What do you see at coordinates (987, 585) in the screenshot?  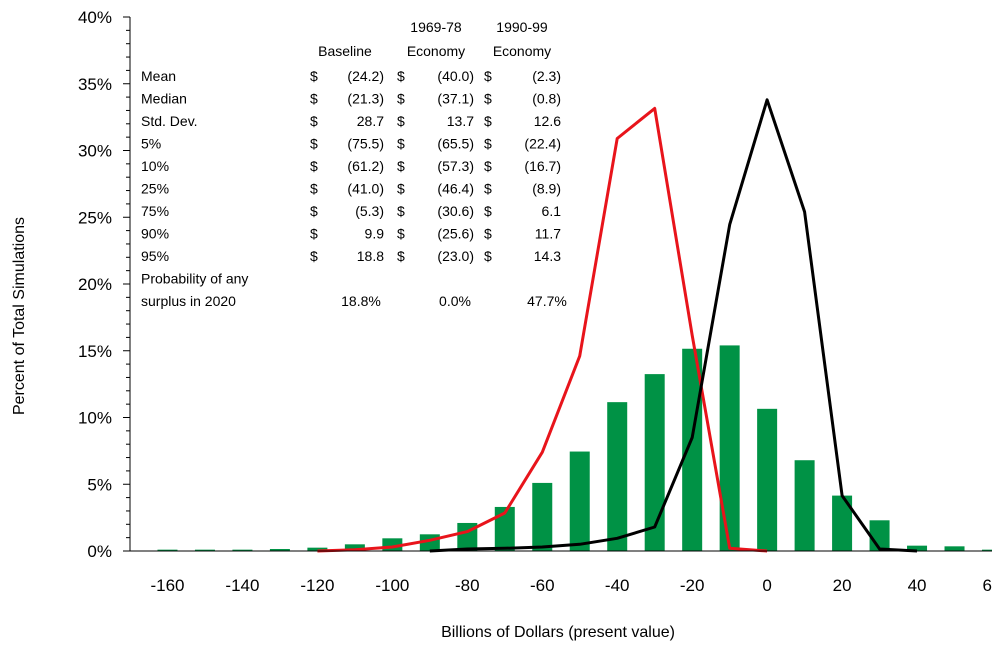 I see `x-tick-label: 60` at bounding box center [987, 585].